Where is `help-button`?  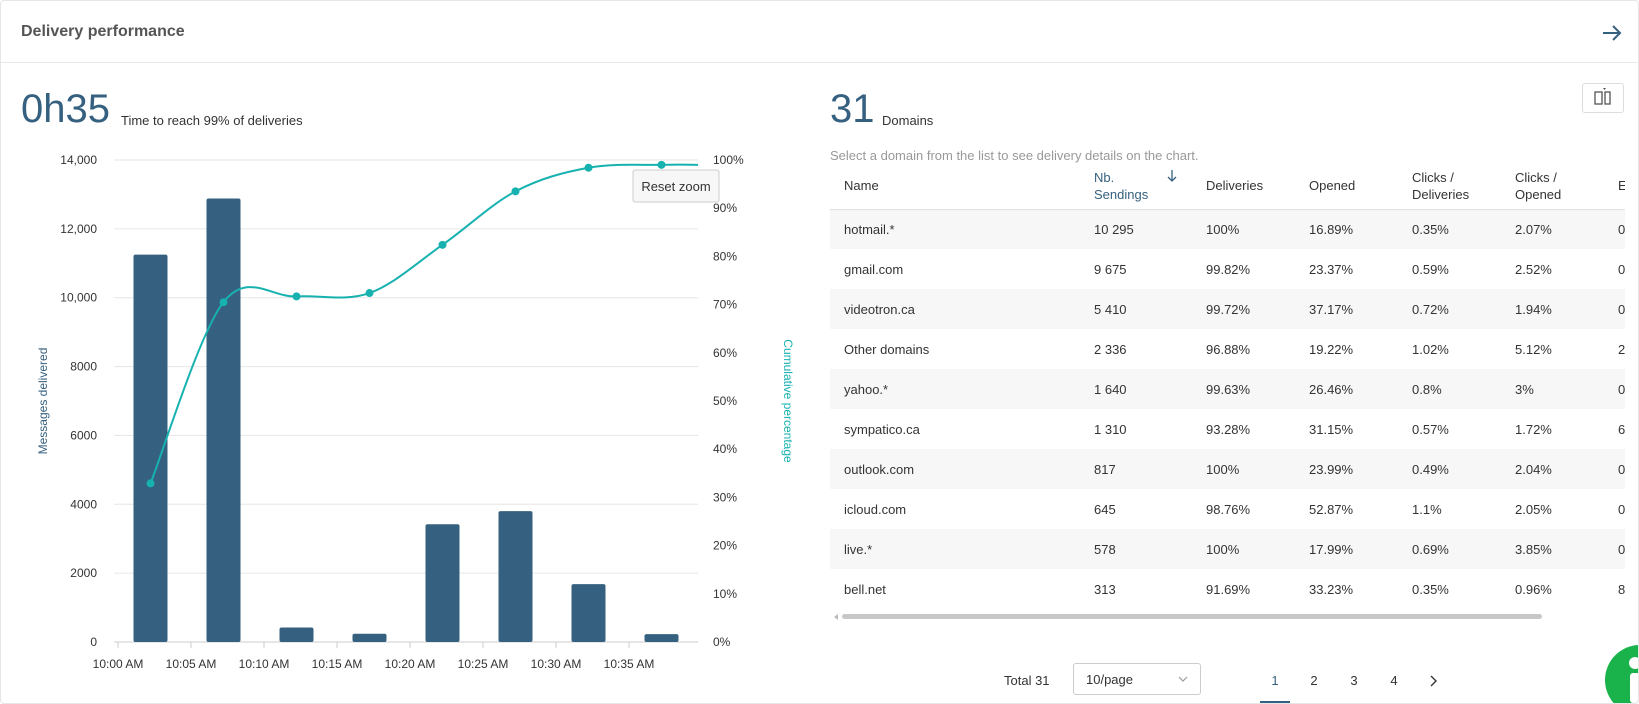 help-button is located at coordinates (1621, 674).